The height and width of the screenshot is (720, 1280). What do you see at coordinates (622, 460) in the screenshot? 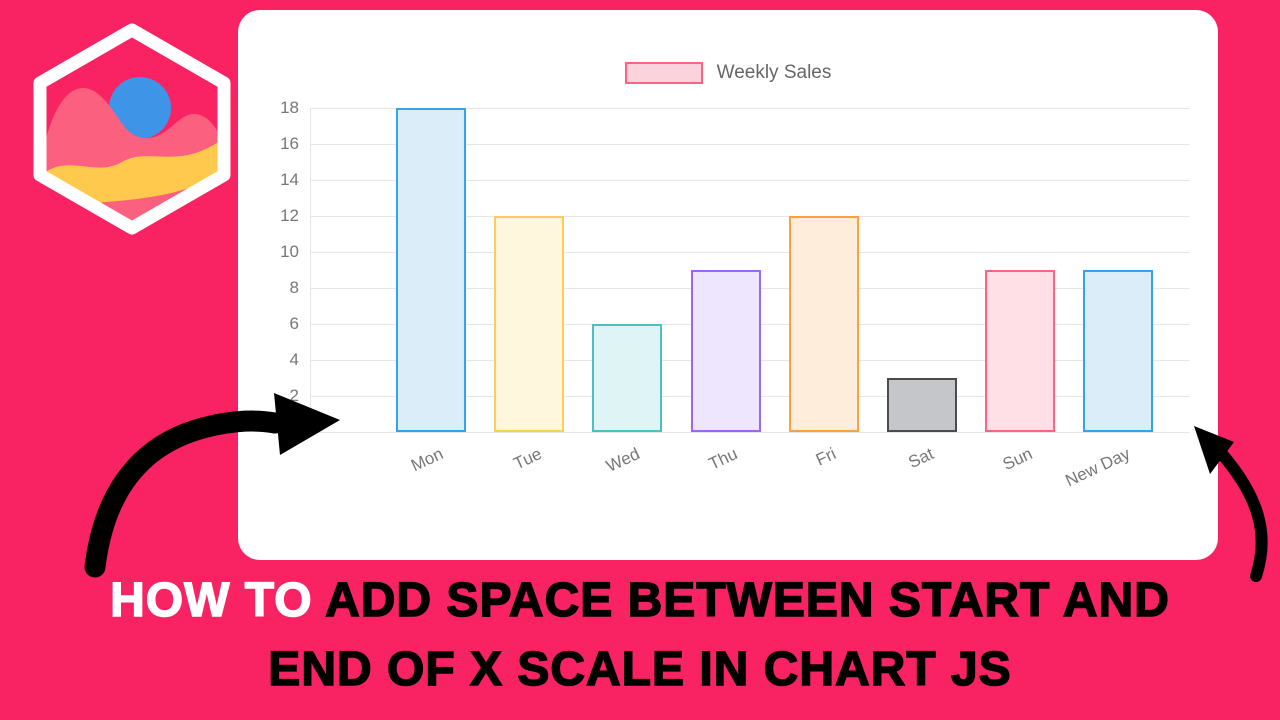
I see `x-axis-label-wed: Wed` at bounding box center [622, 460].